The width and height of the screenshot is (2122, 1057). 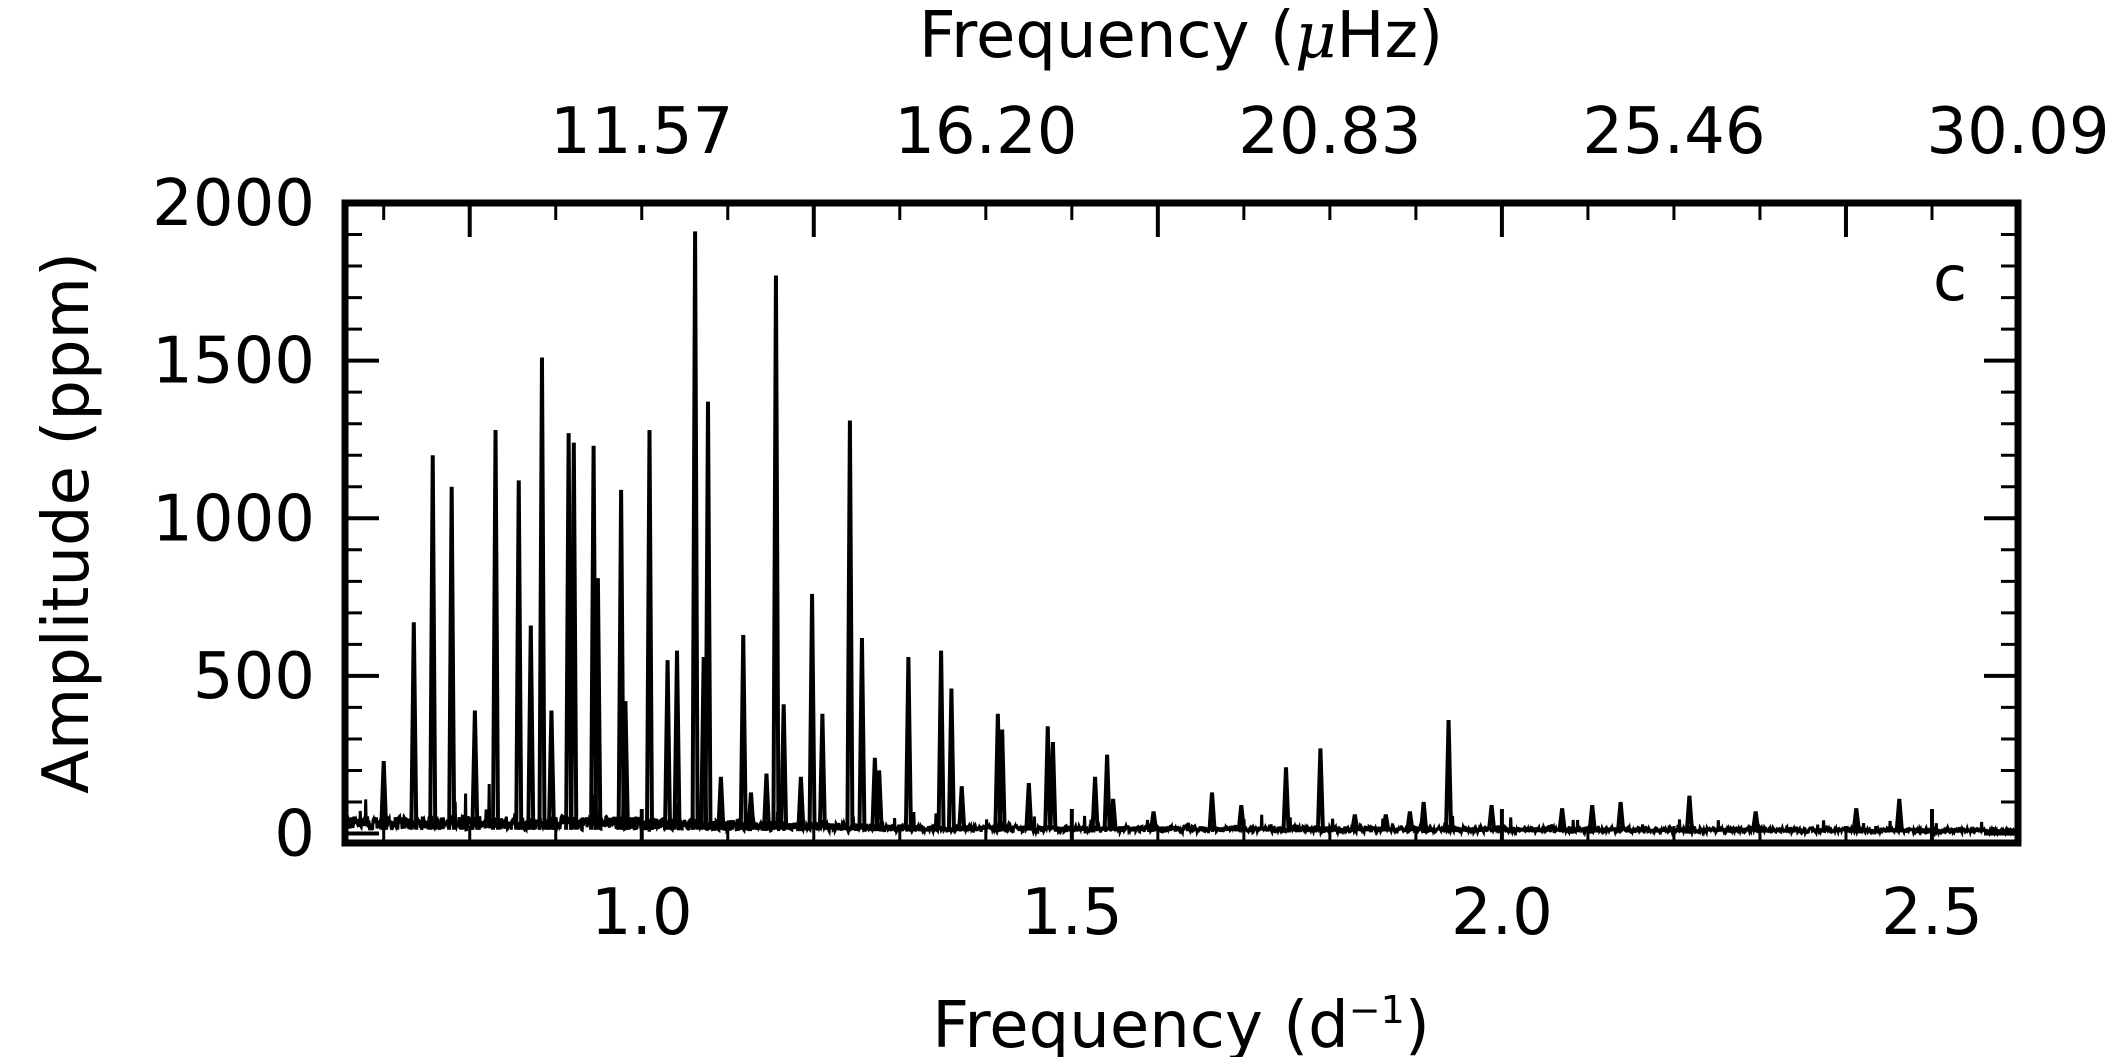 What do you see at coordinates (1072, 913) in the screenshot?
I see `x-tick-label: 1.5` at bounding box center [1072, 913].